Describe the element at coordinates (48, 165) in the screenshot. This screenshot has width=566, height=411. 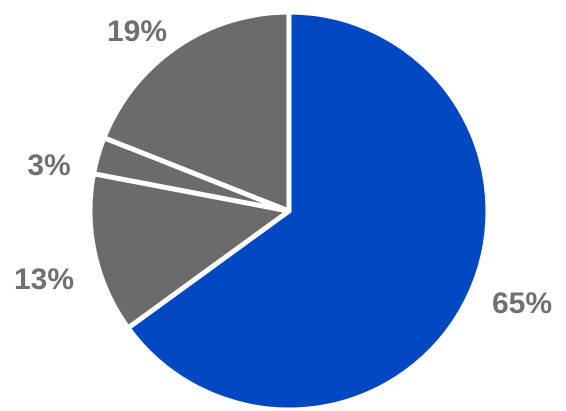
I see `pie-label-3-percent: 3%` at that location.